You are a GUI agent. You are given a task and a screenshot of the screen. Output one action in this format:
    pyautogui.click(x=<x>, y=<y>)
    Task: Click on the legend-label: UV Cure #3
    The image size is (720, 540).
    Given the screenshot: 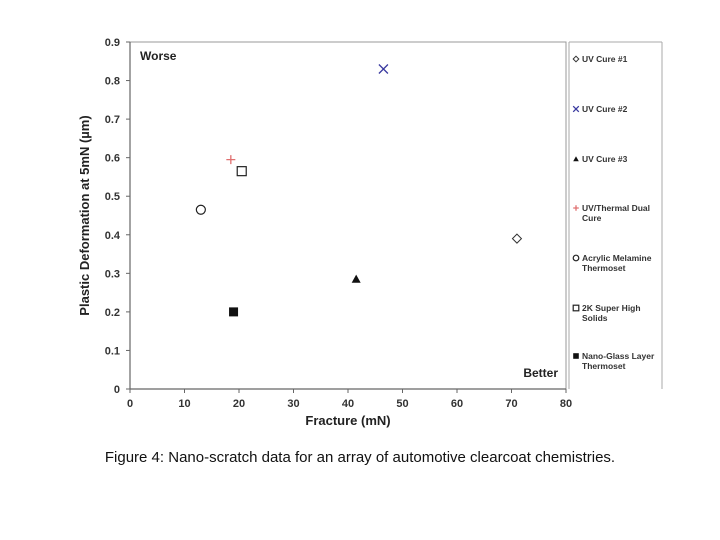 What is the action you would take?
    pyautogui.click(x=605, y=159)
    